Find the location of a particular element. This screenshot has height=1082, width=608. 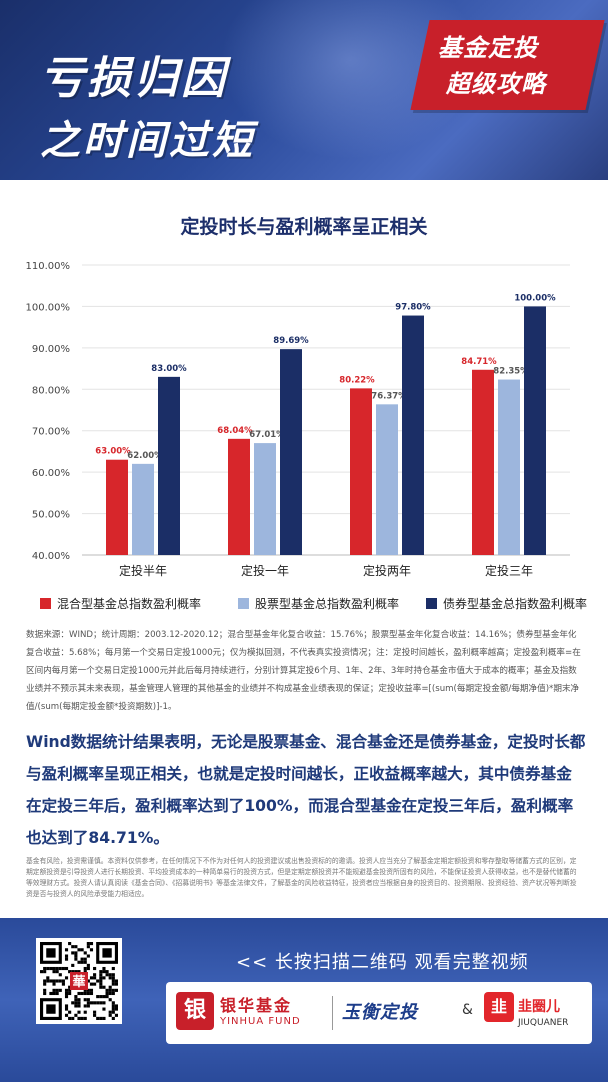

chart-title: 定投时长与盈利概率呈正相关 is located at coordinates (304, 227).